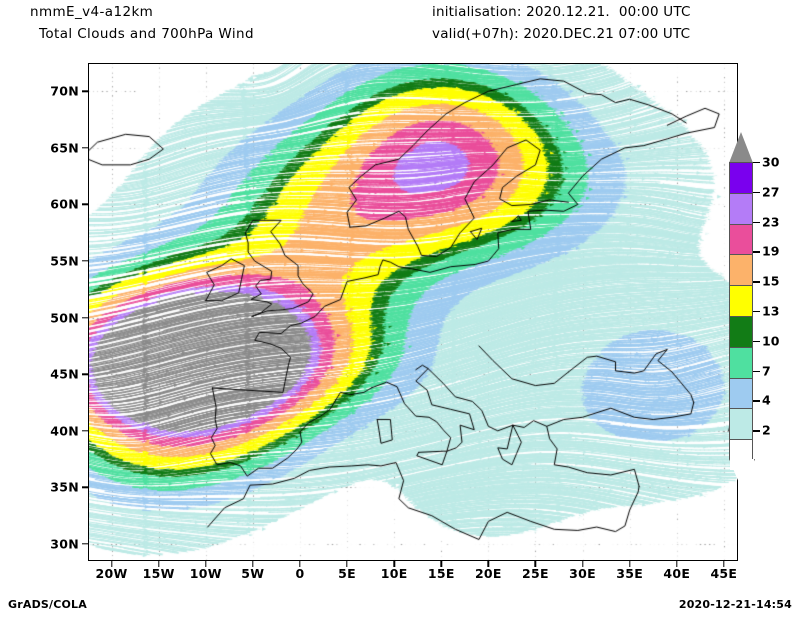 The height and width of the screenshot is (618, 800). I want to click on latitude-label: 50N, so click(64, 318).